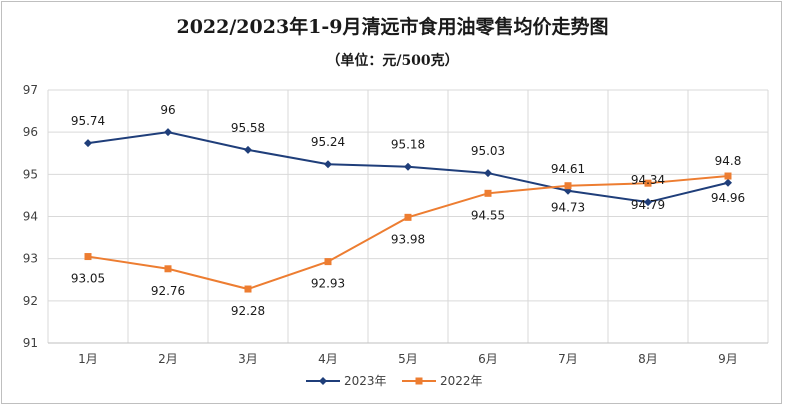 Image resolution: width=785 pixels, height=407 pixels. What do you see at coordinates (328, 142) in the screenshot?
I see `data-label: 95.24` at bounding box center [328, 142].